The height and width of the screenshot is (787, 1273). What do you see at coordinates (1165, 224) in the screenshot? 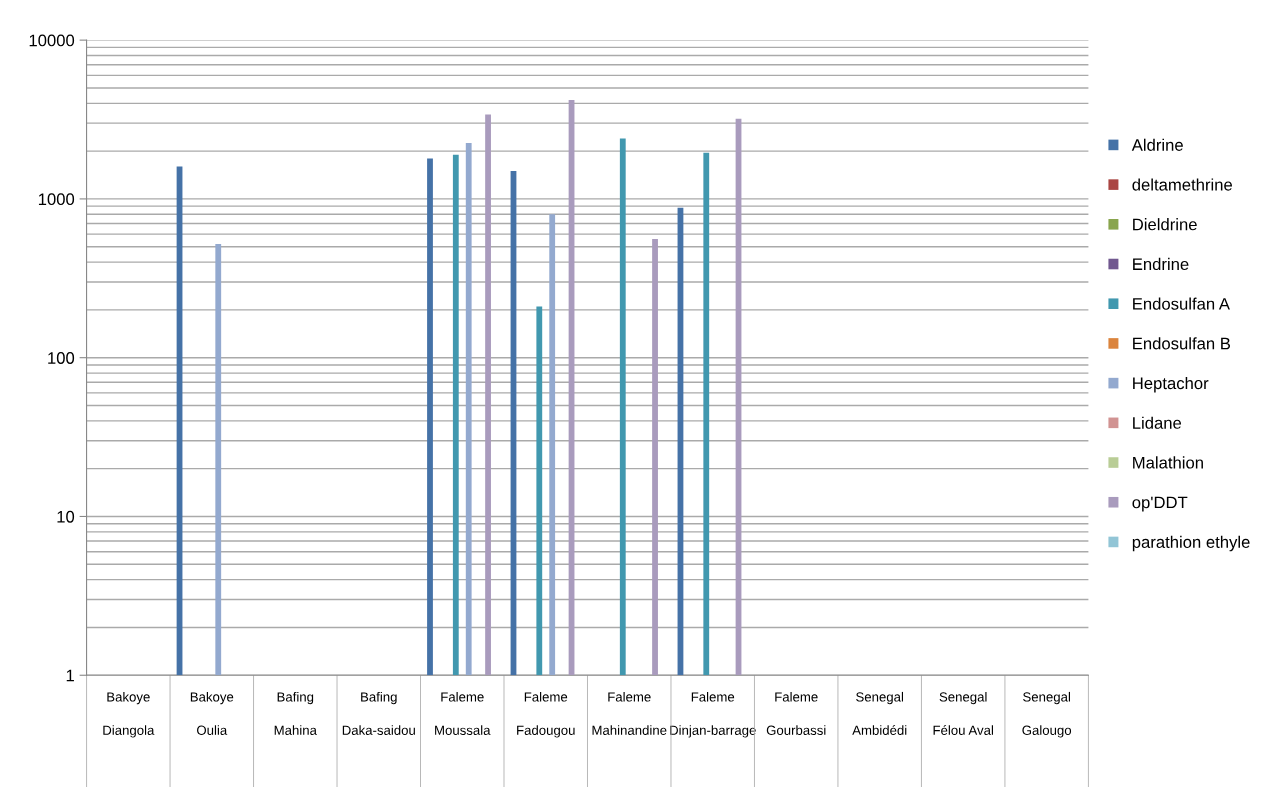
I see `legend-label: Dieldrine` at bounding box center [1165, 224].